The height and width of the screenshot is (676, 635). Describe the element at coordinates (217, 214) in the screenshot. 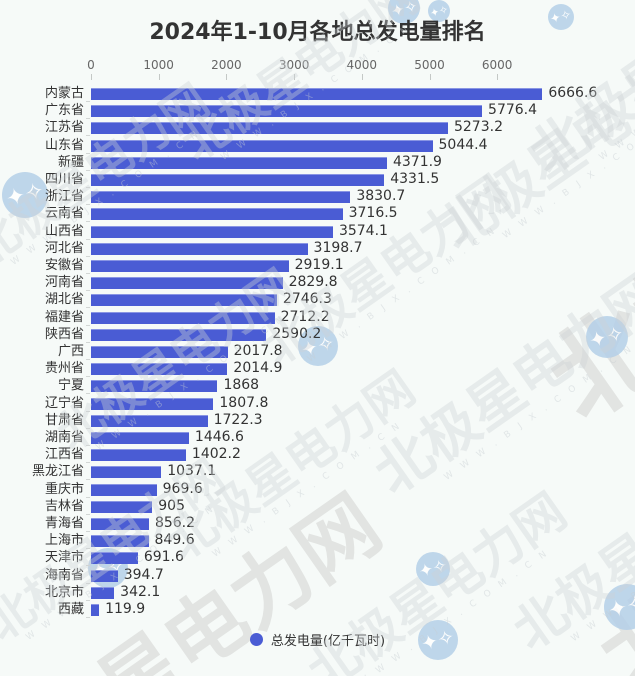

I see `bar-云南省` at that location.